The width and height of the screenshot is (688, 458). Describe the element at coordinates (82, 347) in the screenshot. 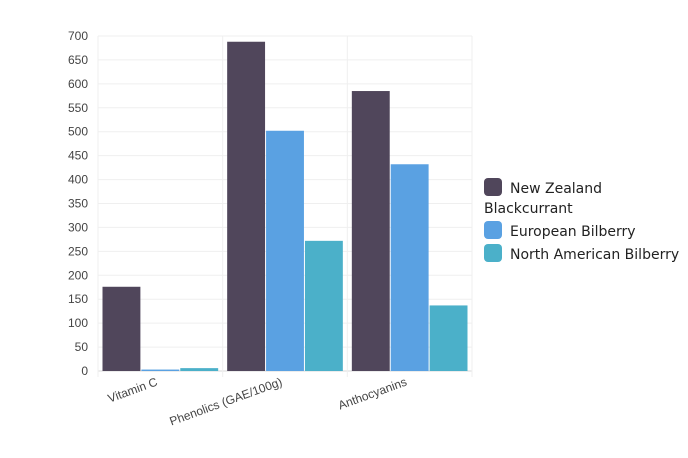

I see `y-tick-label: 50` at that location.